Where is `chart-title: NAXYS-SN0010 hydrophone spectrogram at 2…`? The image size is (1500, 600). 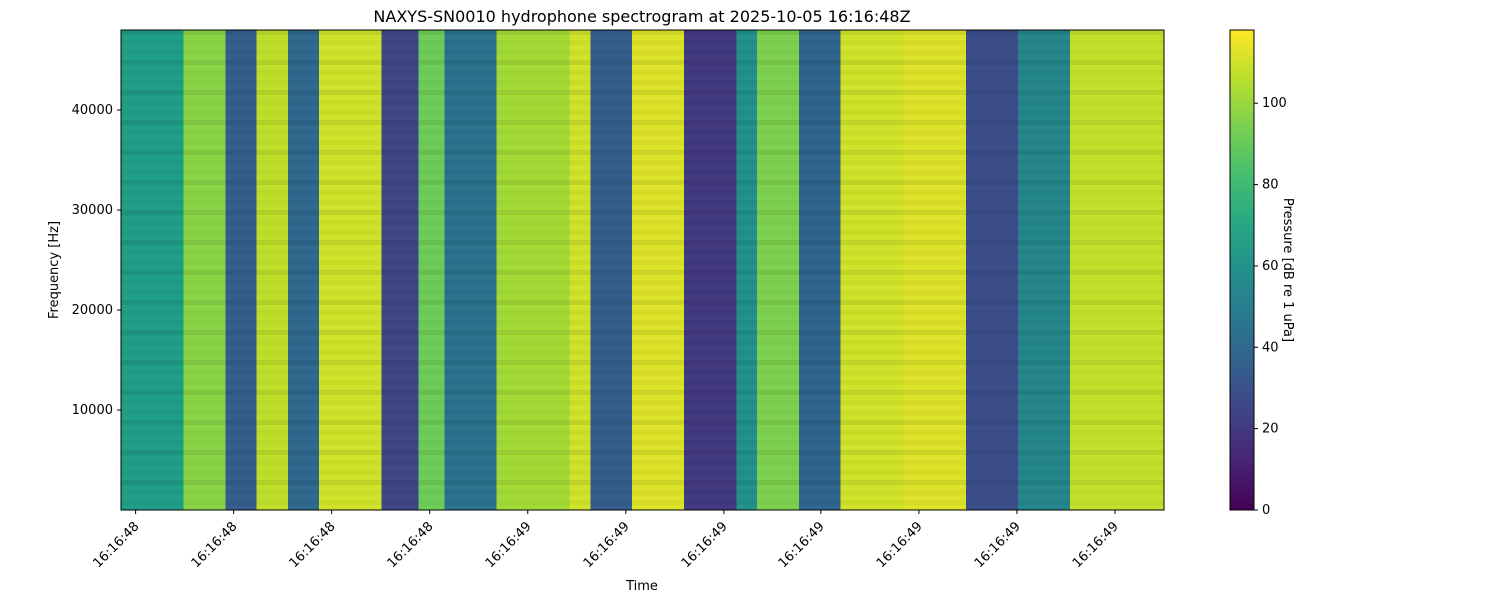 chart-title: NAXYS-SN0010 hydrophone spectrogram at 2… is located at coordinates (641, 16).